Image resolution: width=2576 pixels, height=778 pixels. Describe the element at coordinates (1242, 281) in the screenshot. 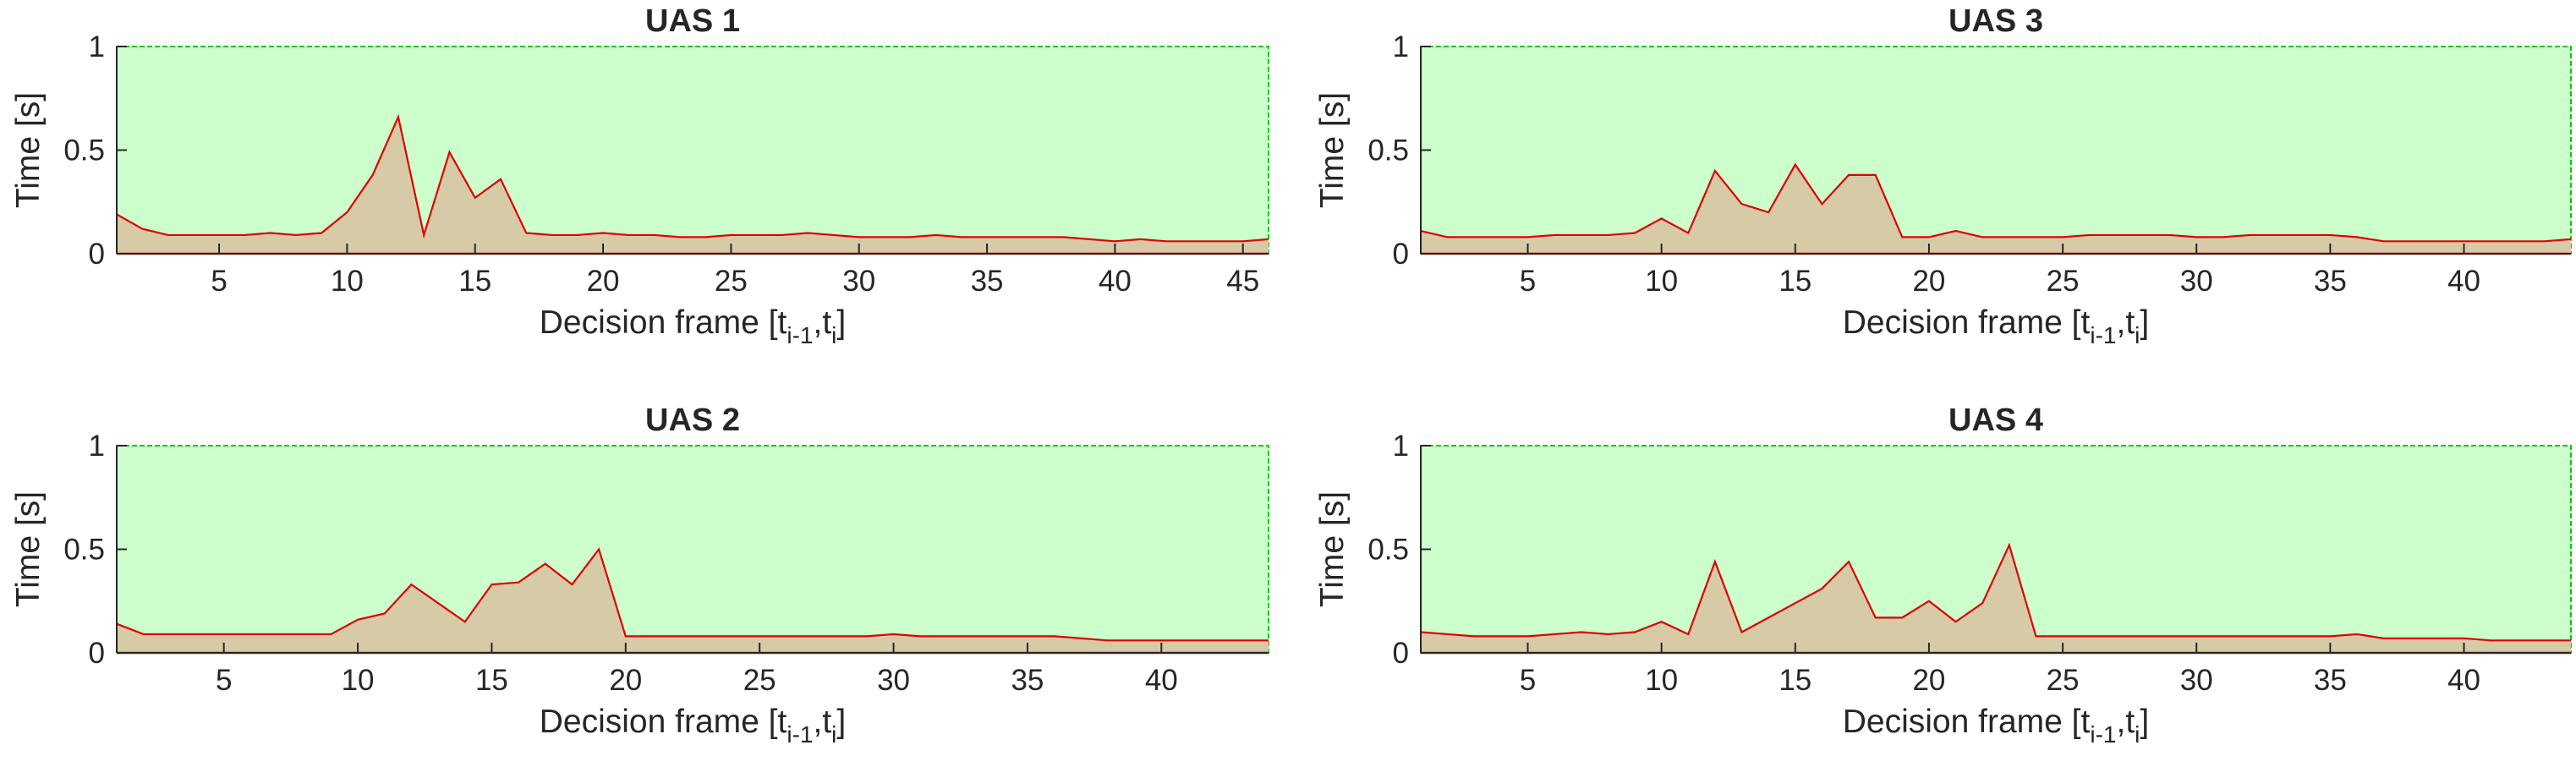

I see `x-tick-label: 45` at that location.